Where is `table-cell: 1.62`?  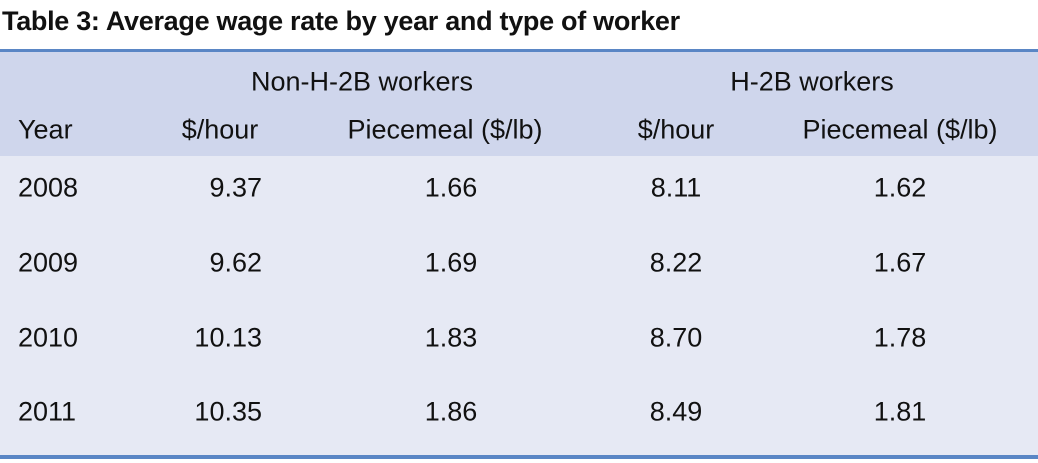
table-cell: 1.62 is located at coordinates (900, 187).